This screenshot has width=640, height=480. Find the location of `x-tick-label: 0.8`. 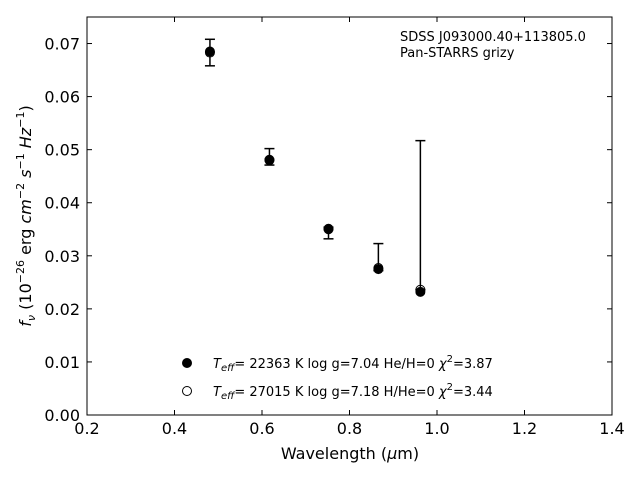

x-tick-label: 0.8 is located at coordinates (349, 428).